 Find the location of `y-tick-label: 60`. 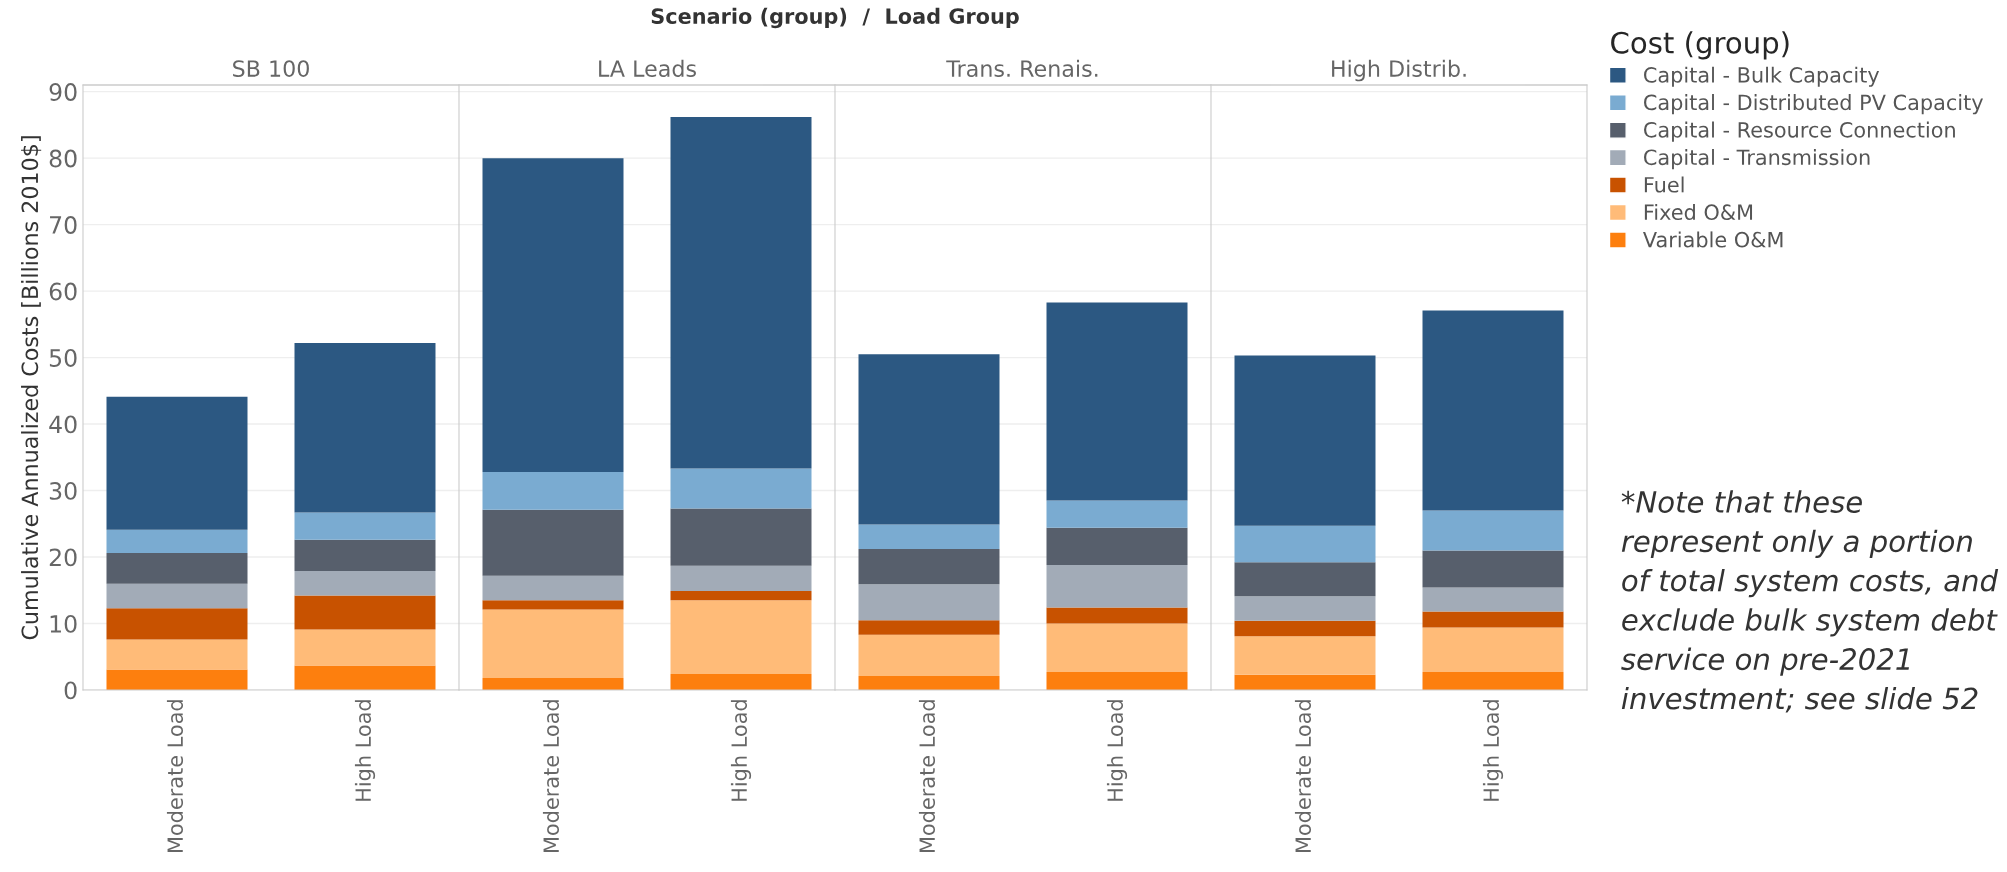

y-tick-label: 60 is located at coordinates (63, 291).